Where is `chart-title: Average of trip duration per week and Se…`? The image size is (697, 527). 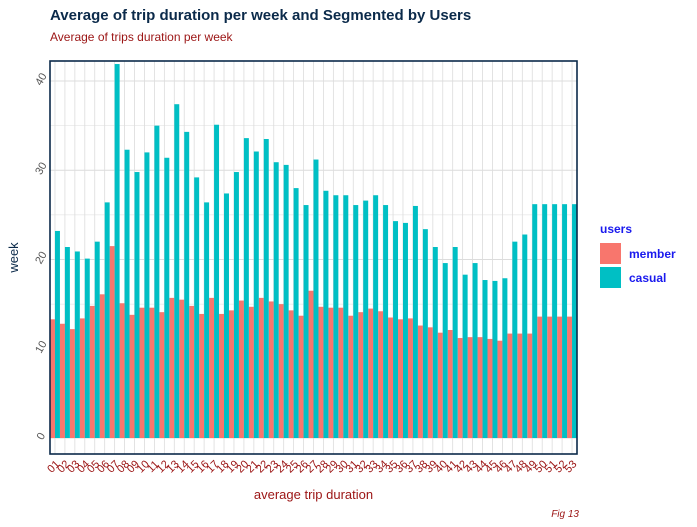 chart-title: Average of trip duration per week and Se… is located at coordinates (261, 15).